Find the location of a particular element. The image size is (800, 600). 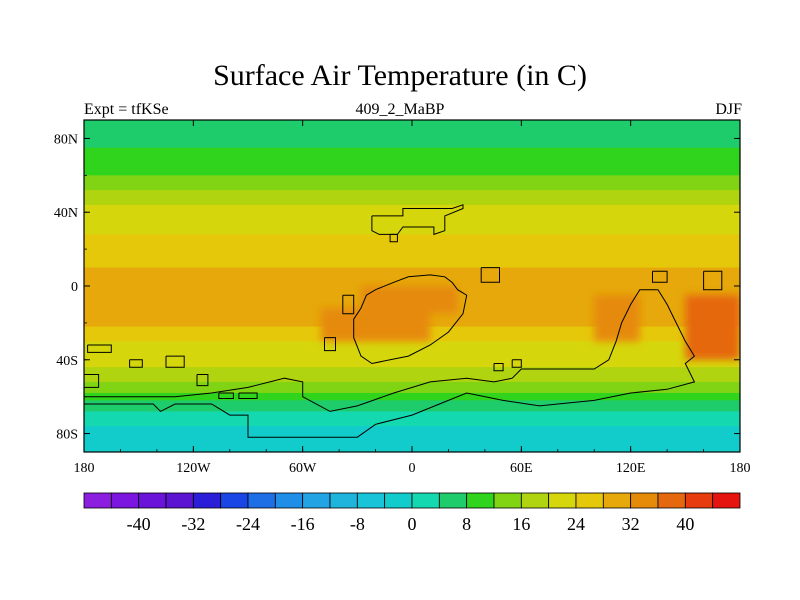

period-label: 409_2_MaBP is located at coordinates (400, 109).